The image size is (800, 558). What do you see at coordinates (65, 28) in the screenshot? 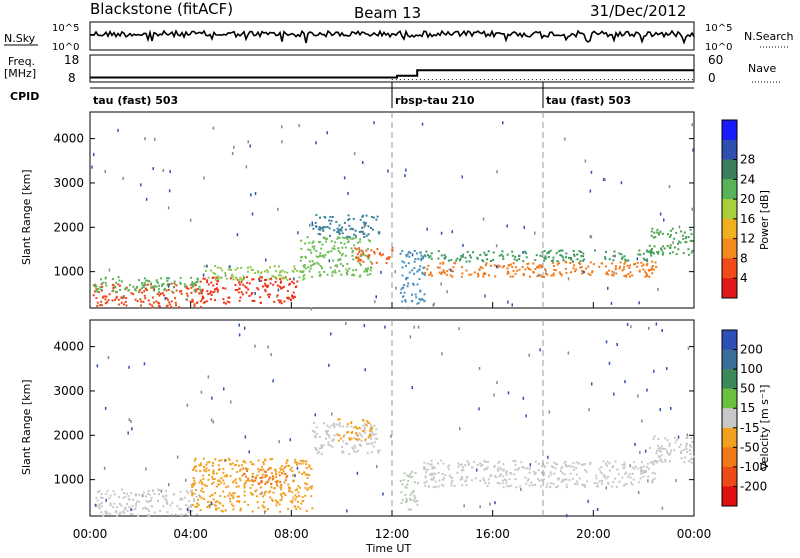
I see `nsky-tick-top: 10^5` at bounding box center [65, 28].